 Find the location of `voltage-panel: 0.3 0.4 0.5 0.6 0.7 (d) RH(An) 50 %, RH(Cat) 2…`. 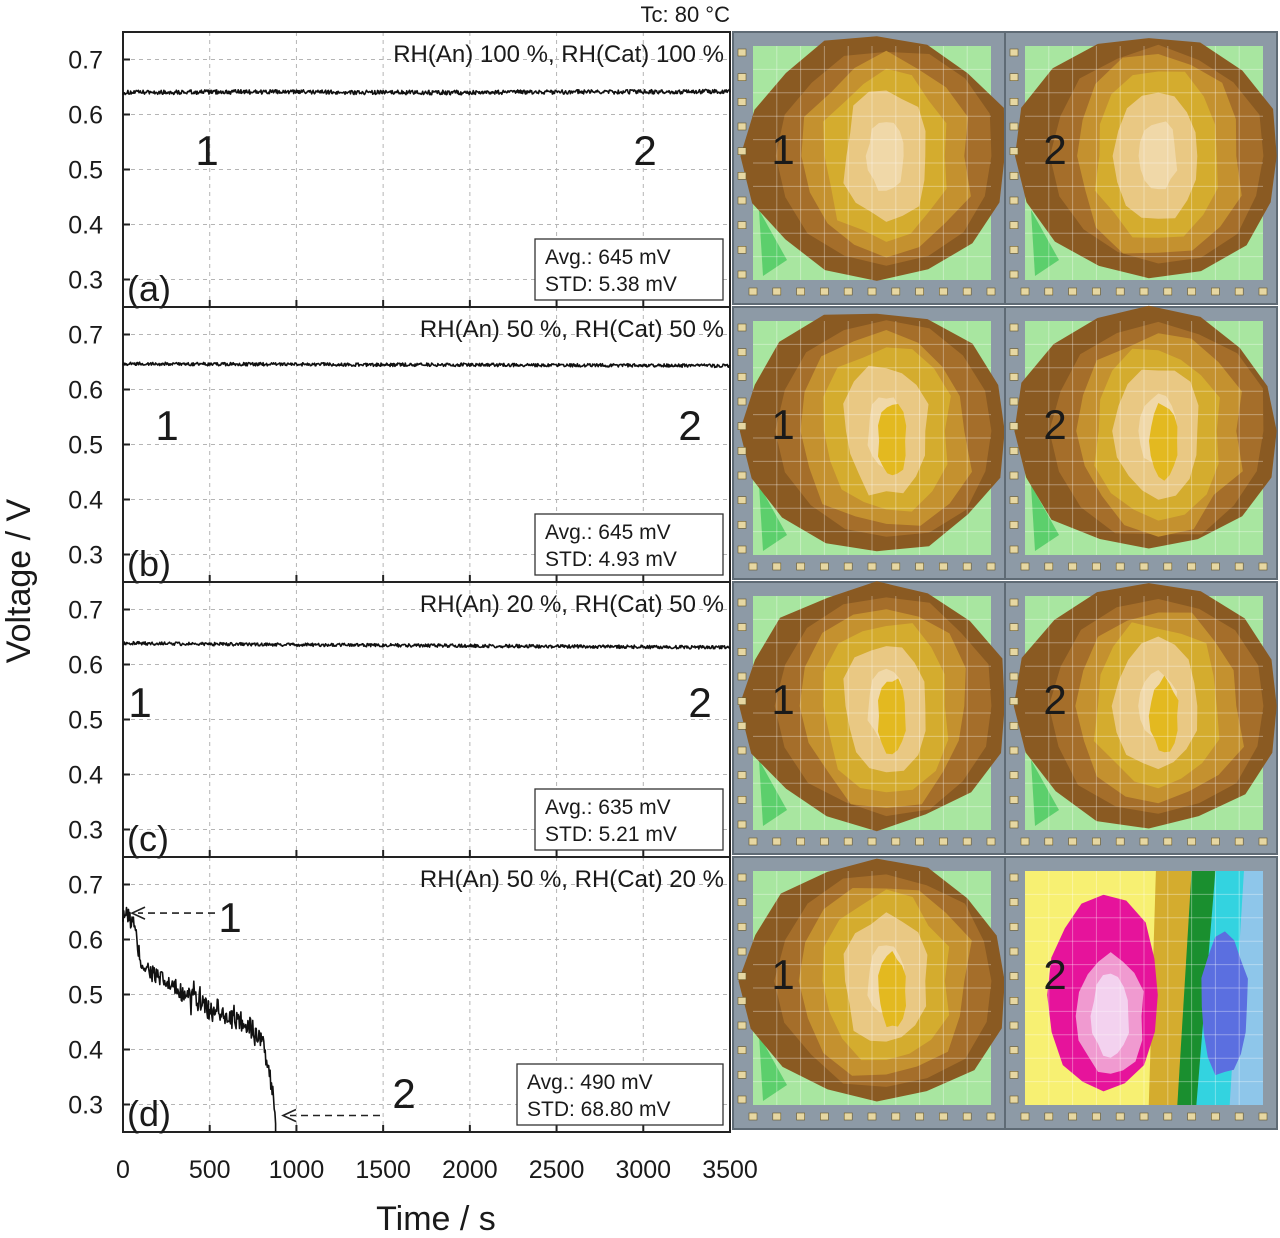

voltage-panel: 0.3 0.4 0.5 0.6 0.7 (d) RH(An) 50 %, RH(Cat) 2… is located at coordinates (399, 995).